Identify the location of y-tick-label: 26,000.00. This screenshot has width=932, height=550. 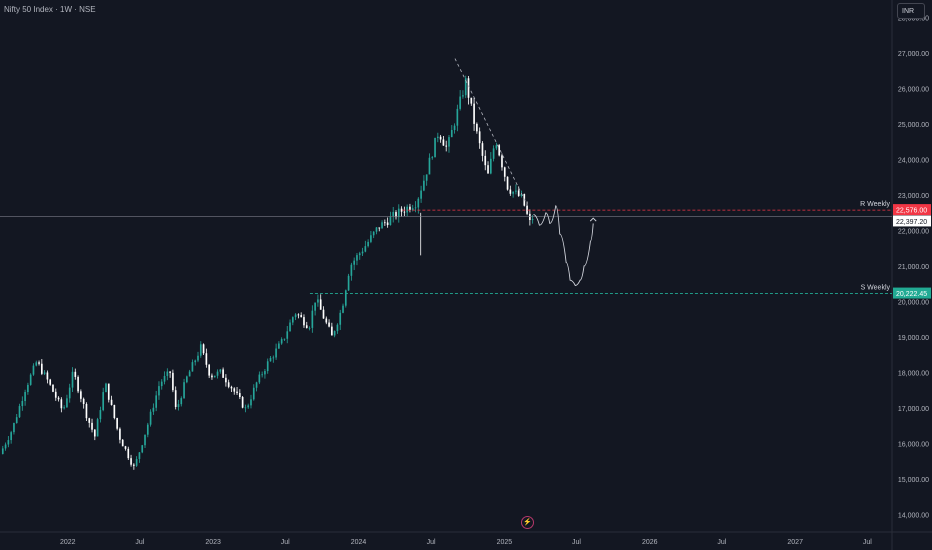
(913, 90).